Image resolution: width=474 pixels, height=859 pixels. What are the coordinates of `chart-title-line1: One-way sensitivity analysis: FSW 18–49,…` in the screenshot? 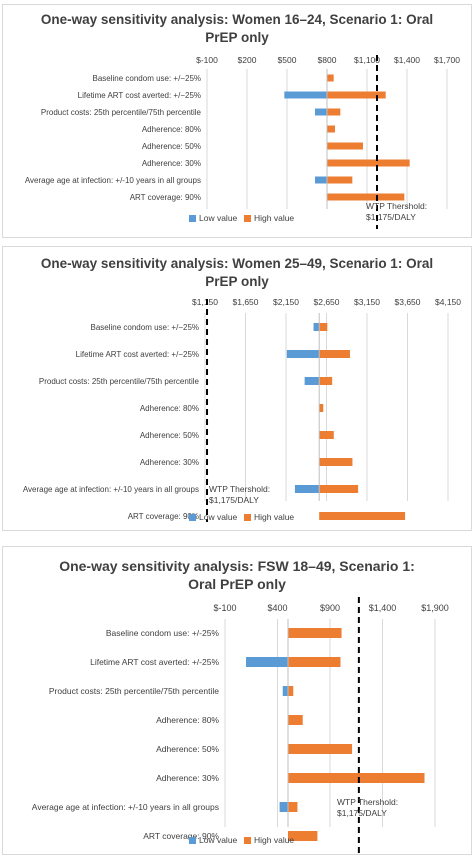 It's located at (237, 566).